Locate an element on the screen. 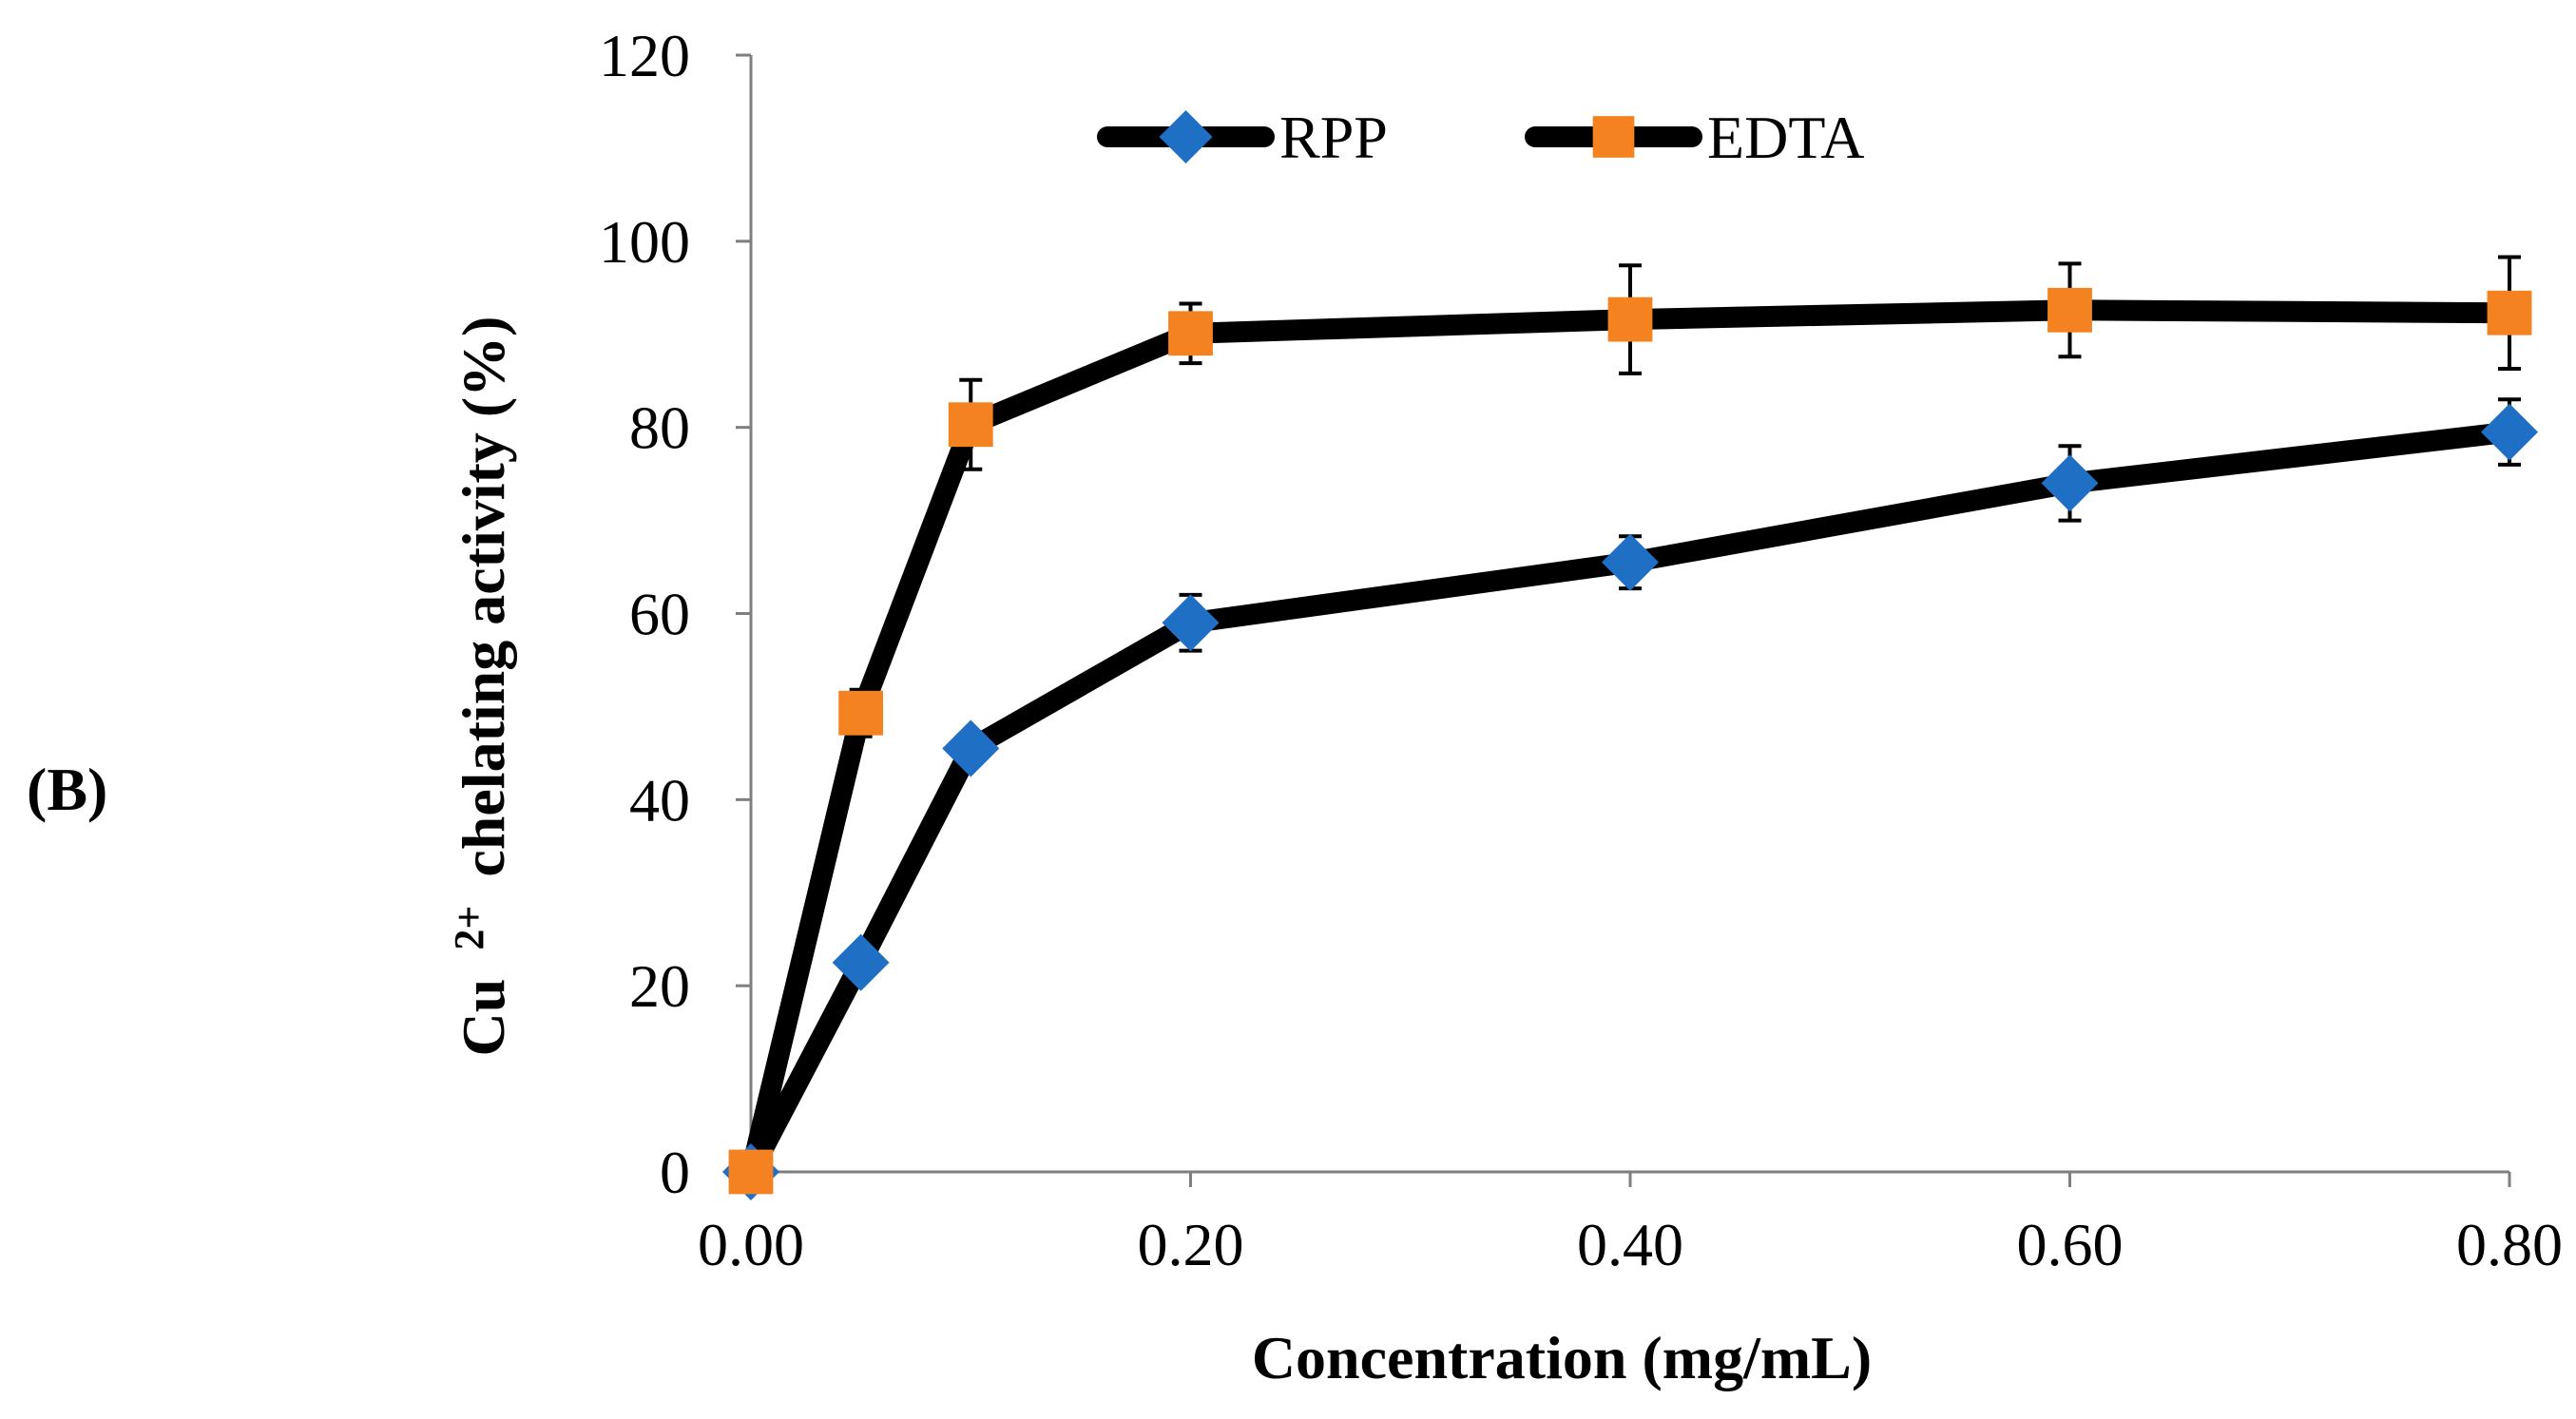 The width and height of the screenshot is (2576, 1419). y-tick-label: 80 is located at coordinates (659, 428).